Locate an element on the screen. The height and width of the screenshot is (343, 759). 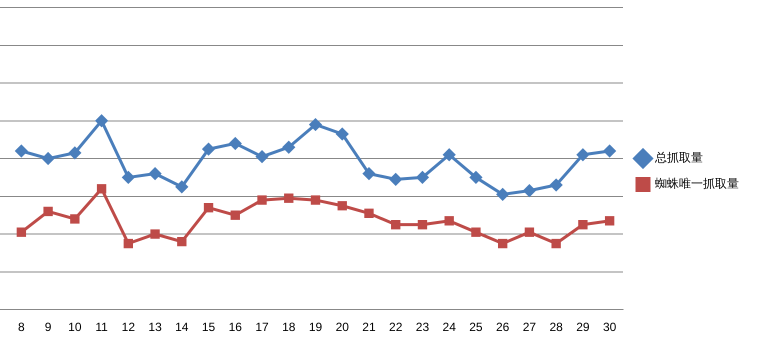
x-tick-label: 24 is located at coordinates (449, 327).